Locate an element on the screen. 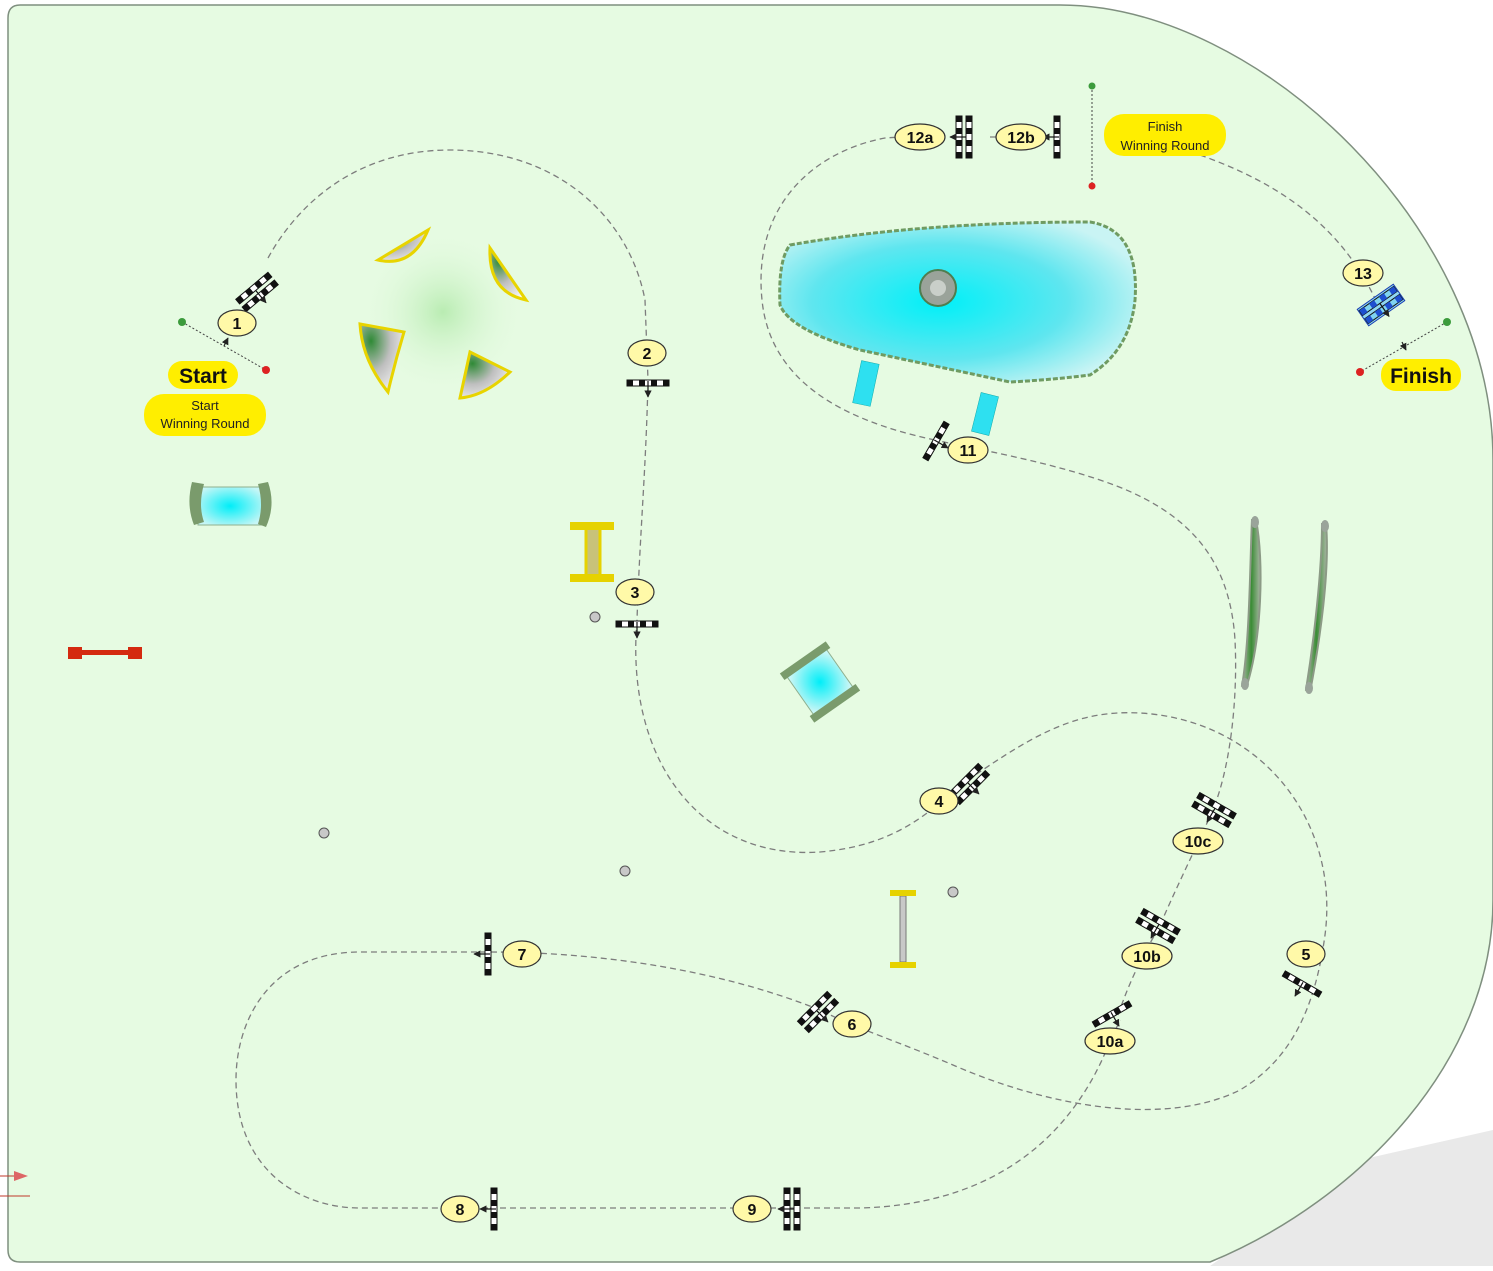  obstacle-label-10c: 10c is located at coordinates (1198, 841).